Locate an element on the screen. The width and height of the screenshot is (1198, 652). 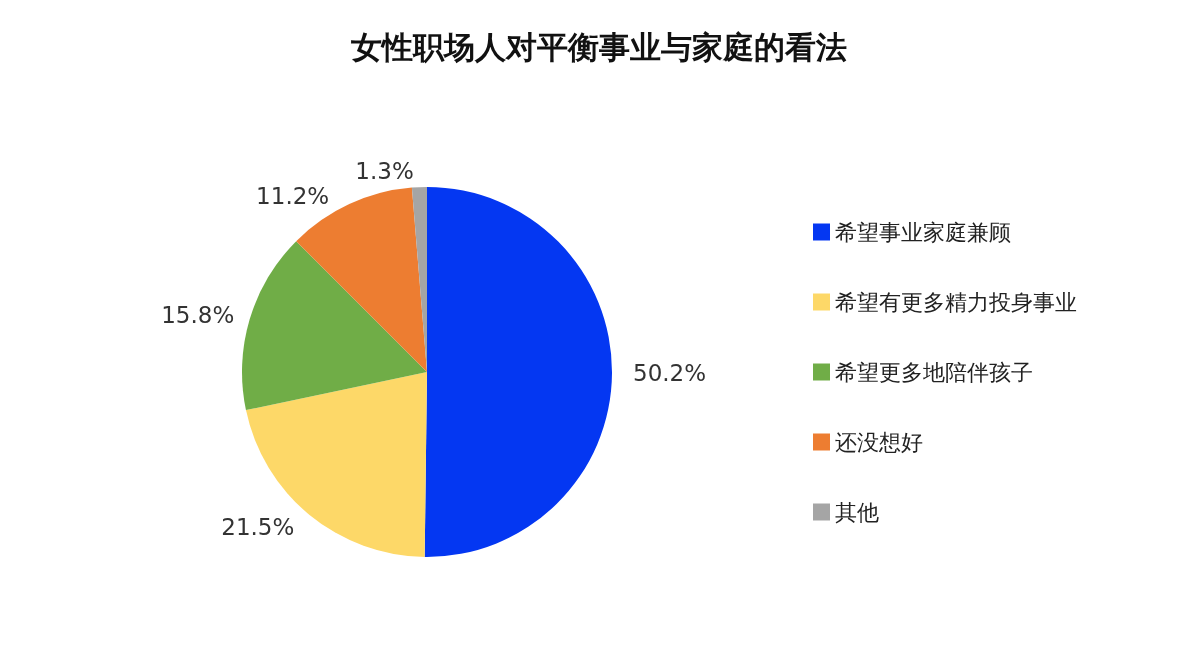
data-label: 11.2% is located at coordinates (293, 196).